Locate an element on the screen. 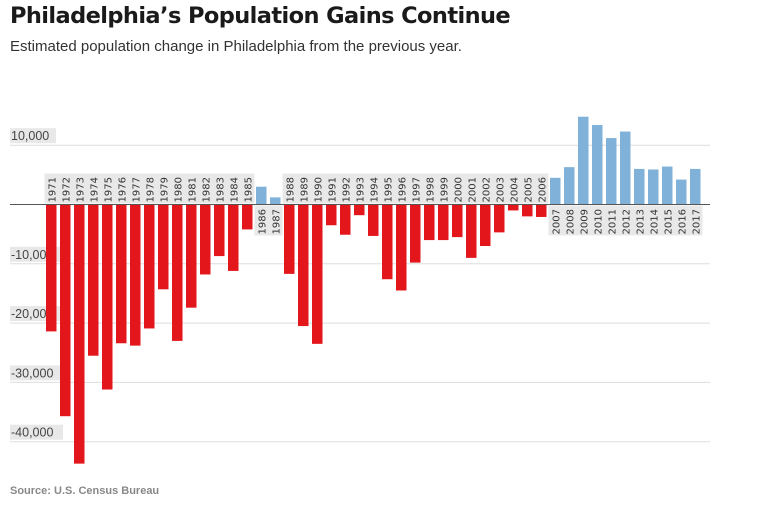  x-tick-label: 2002 is located at coordinates (487, 189).